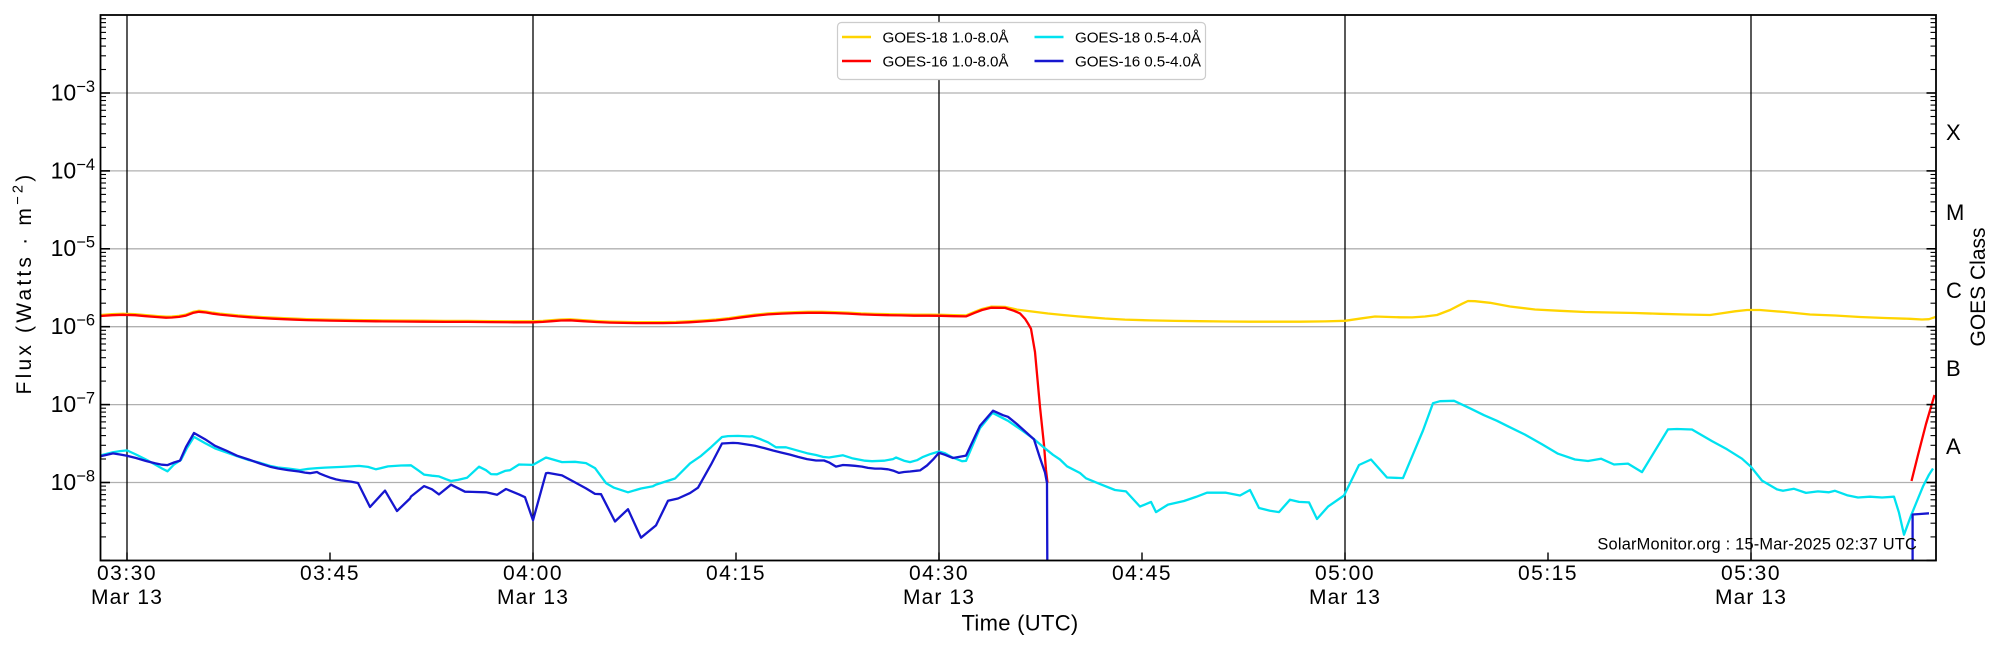 The image size is (2000, 650). Describe the element at coordinates (1751, 573) in the screenshot. I see `svg-text: 05:30` at that location.